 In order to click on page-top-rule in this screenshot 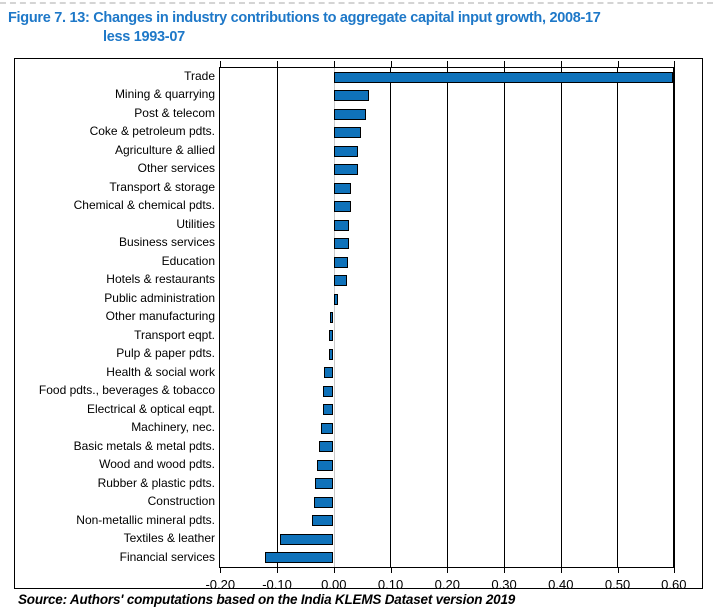, I will do `click(356, 3)`.